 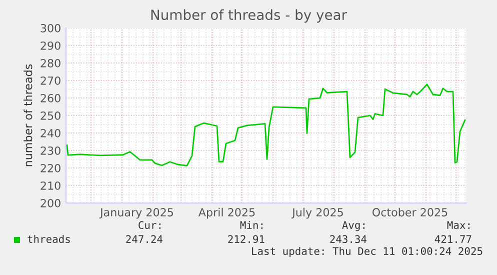 What do you see at coordinates (226, 213) in the screenshot?
I see `x-tick-label: April 2025` at bounding box center [226, 213].